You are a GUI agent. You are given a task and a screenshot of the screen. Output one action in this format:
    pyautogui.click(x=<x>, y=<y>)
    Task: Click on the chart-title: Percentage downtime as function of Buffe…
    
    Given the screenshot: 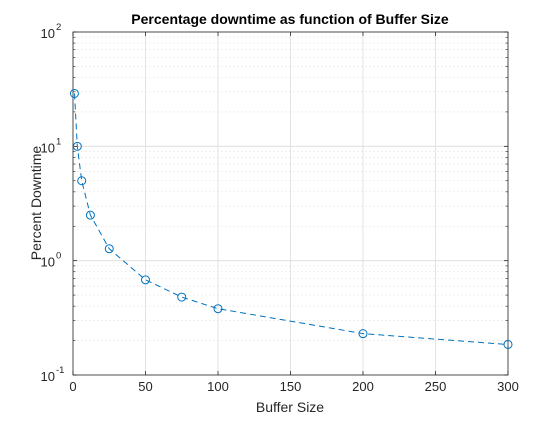 What is the action you would take?
    pyautogui.click(x=290, y=19)
    